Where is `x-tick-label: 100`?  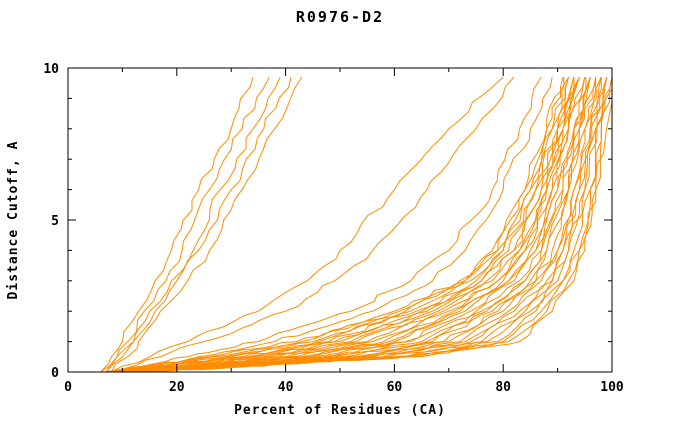
x-tick-label: 100 is located at coordinates (612, 387).